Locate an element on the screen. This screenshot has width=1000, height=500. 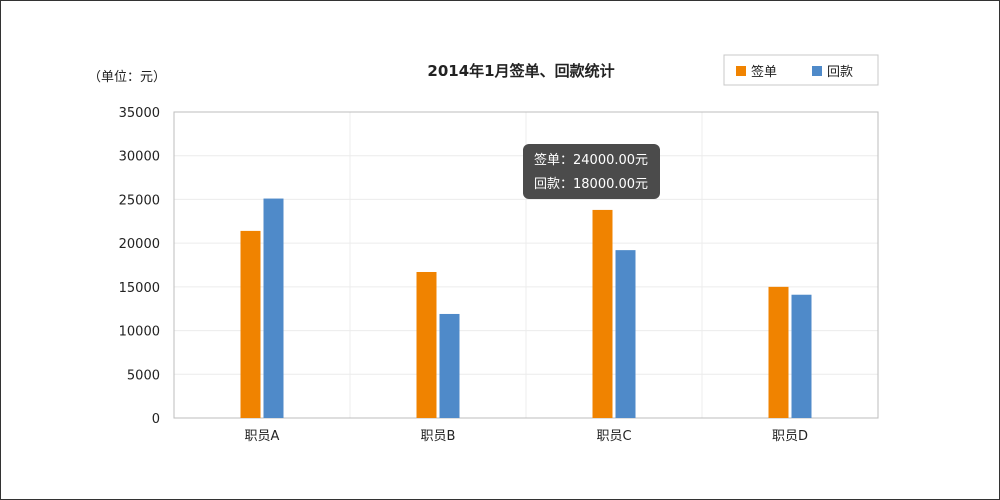
legend: 签单 回款 is located at coordinates (801, 70).